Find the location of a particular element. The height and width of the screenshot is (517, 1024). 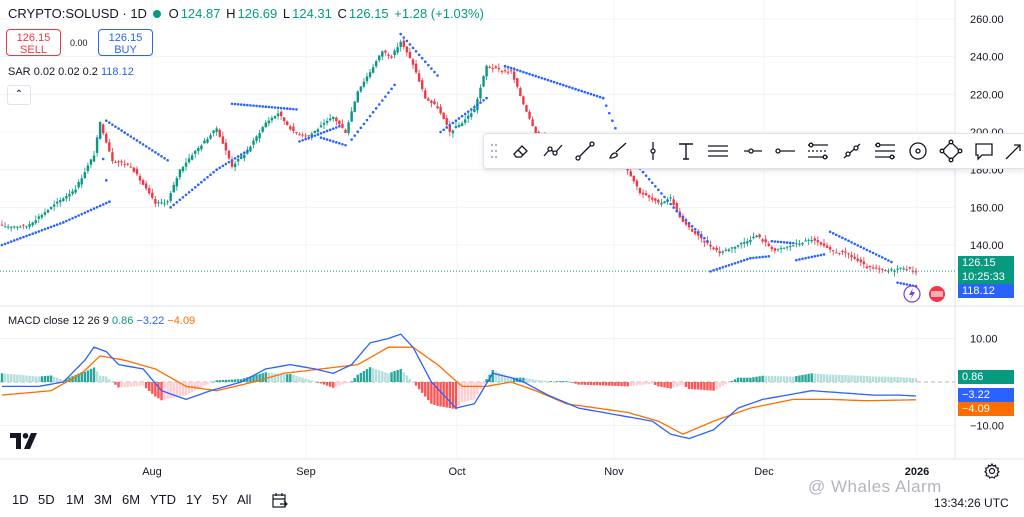

arrow-icon is located at coordinates (1013, 151).